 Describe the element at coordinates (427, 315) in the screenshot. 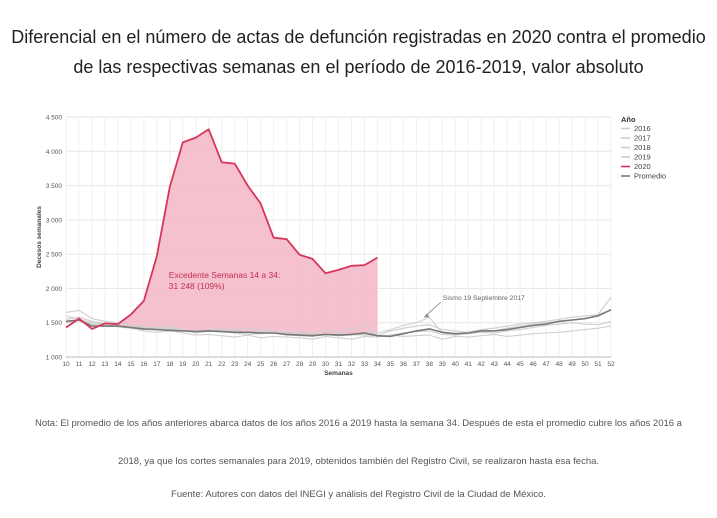

I see `sismo-annotation-arrowhead` at that location.